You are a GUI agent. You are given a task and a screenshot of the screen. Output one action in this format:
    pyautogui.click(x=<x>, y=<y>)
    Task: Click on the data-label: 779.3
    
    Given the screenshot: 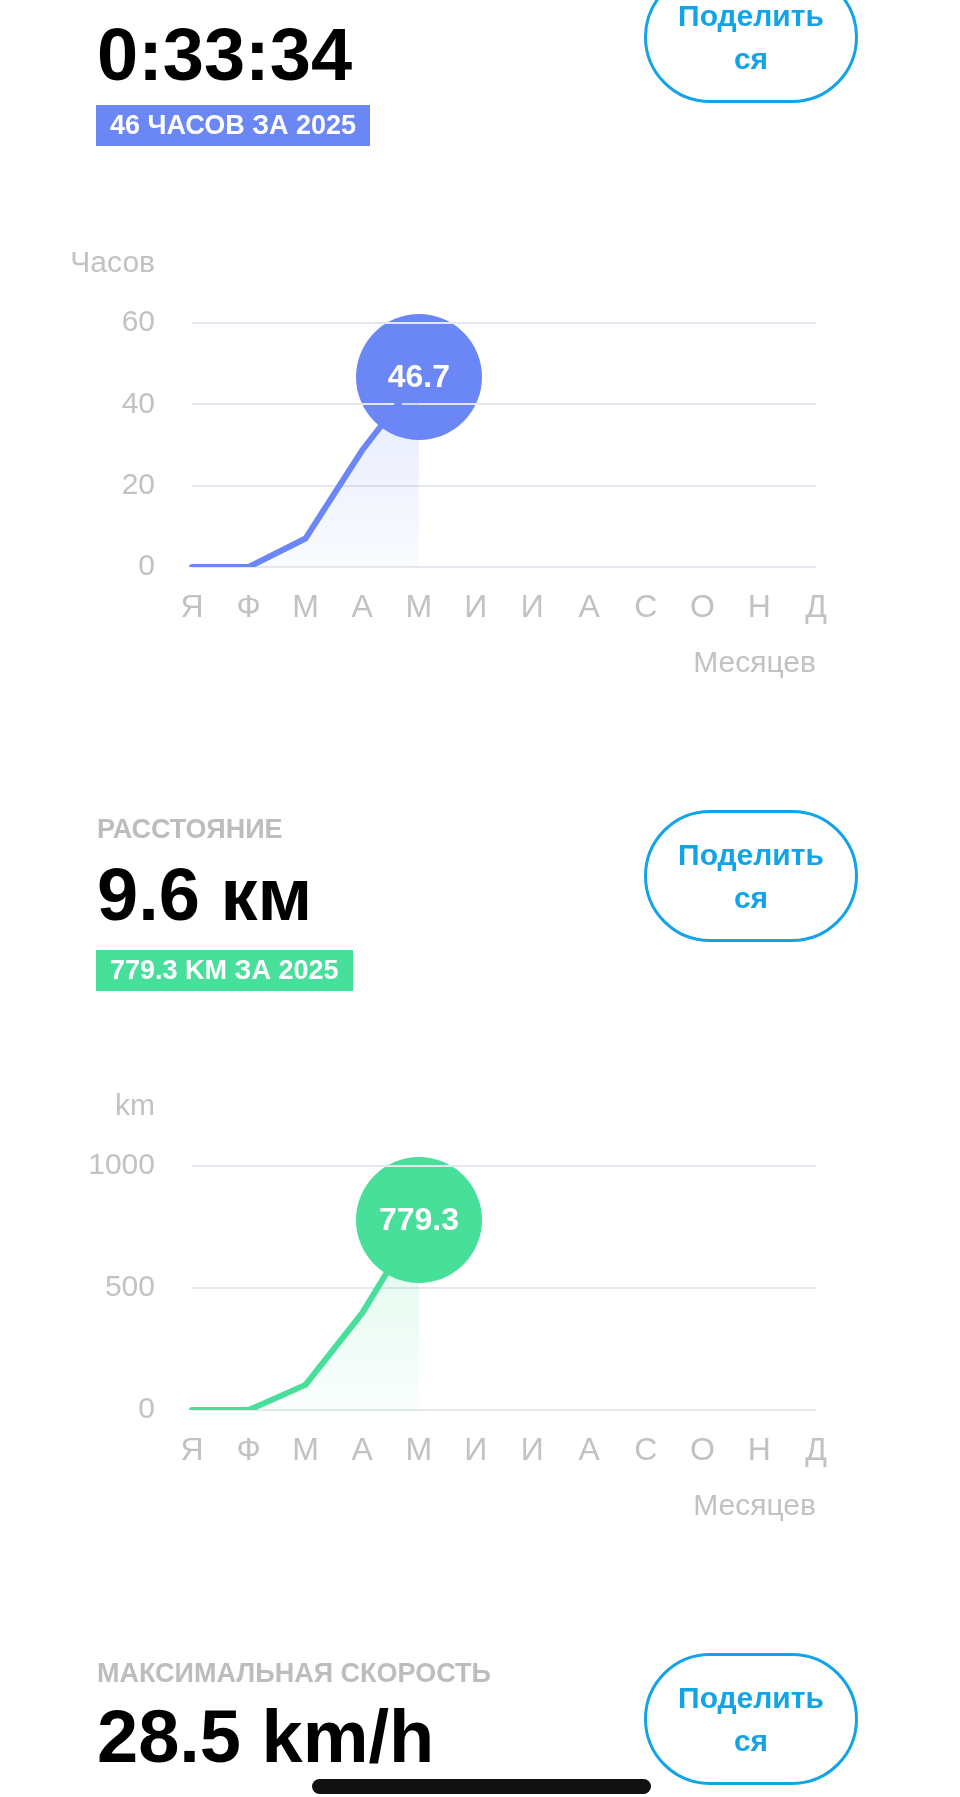 What is the action you would take?
    pyautogui.click(x=418, y=1218)
    